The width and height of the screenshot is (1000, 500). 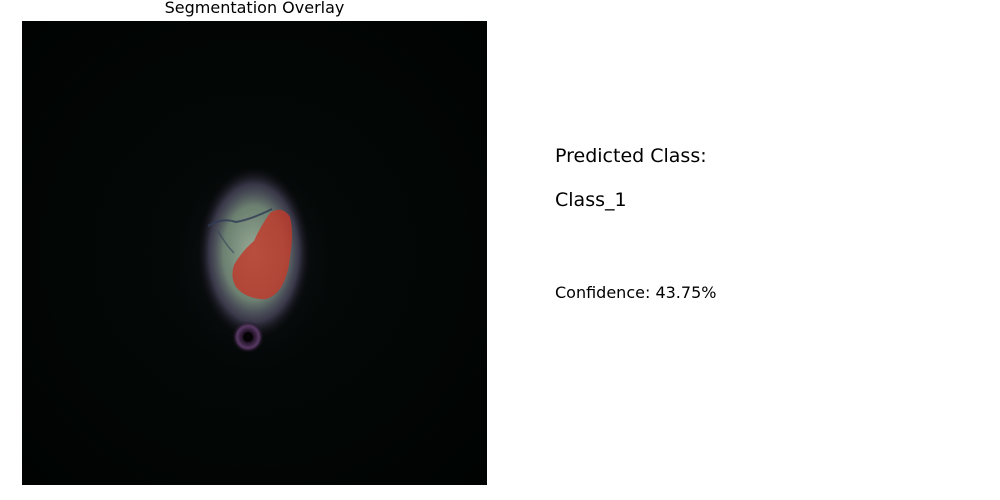 I want to click on overlay-title: Segmentation Overlay, so click(x=254, y=8).